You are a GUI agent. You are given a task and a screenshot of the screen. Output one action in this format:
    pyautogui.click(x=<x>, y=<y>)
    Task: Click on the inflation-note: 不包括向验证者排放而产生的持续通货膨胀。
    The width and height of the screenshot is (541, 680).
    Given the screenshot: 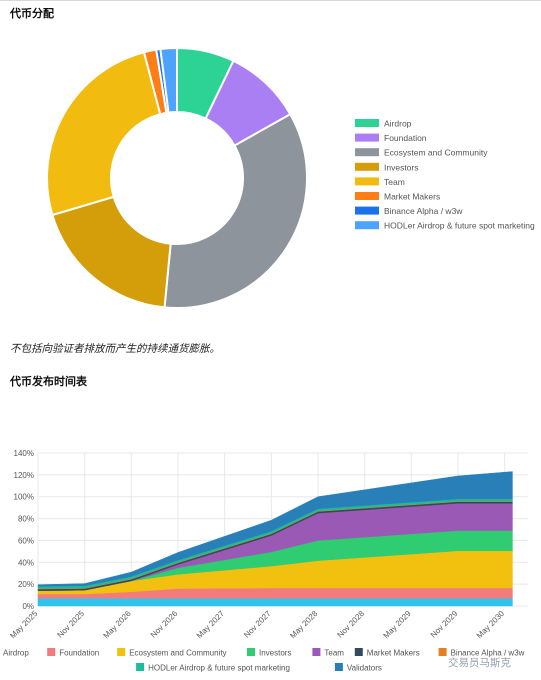 What is the action you would take?
    pyautogui.click(x=115, y=349)
    